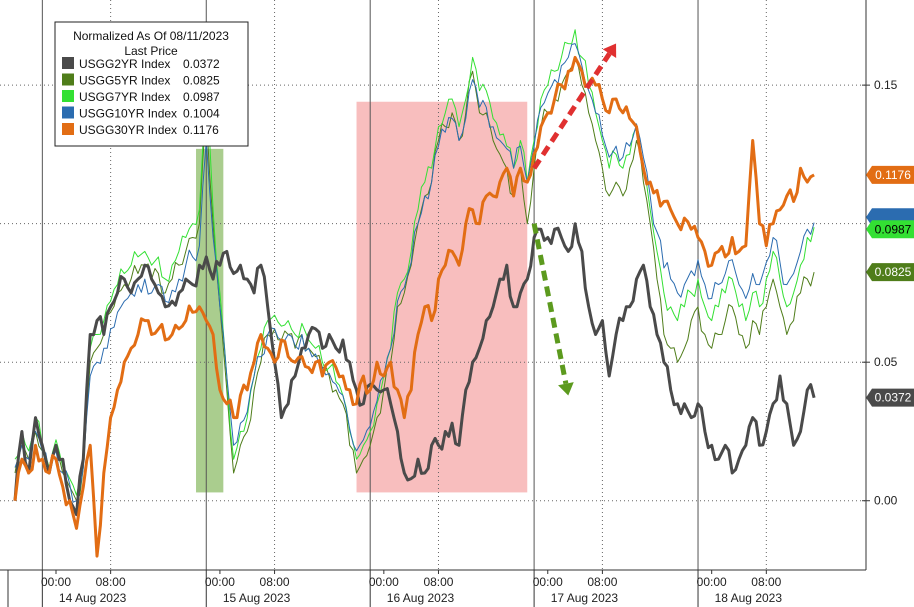 This screenshot has width=914, height=607. I want to click on legend-series-name: USGG5YR Index, so click(124, 81).